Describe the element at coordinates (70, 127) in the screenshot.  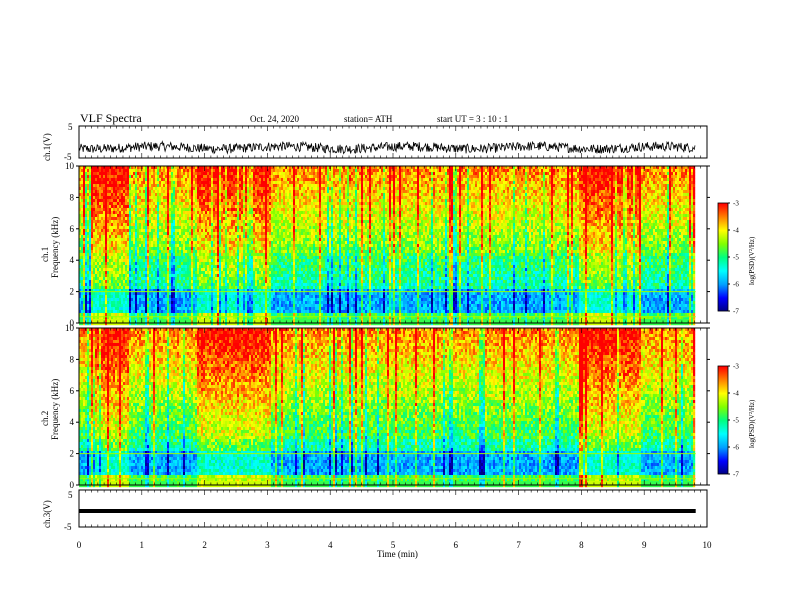
I see `ch1-ytick-top: 5` at that location.